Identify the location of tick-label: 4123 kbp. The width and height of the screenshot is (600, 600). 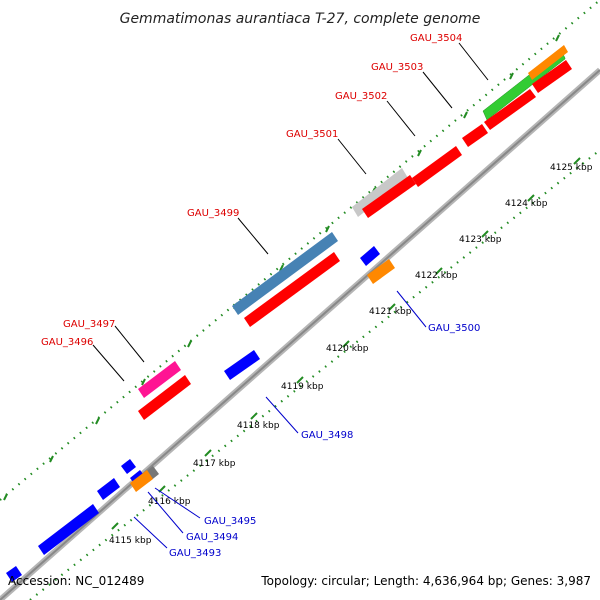
(480, 240).